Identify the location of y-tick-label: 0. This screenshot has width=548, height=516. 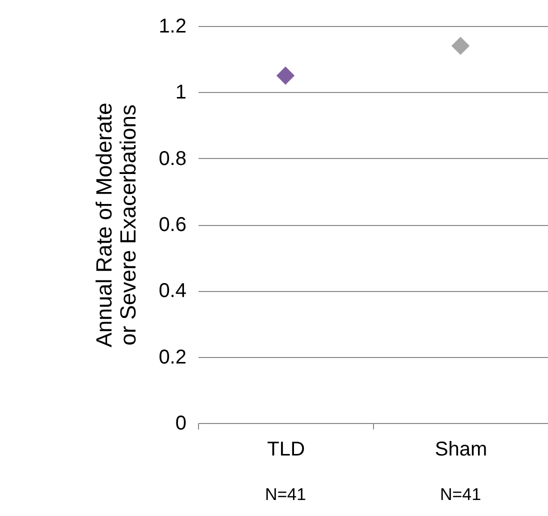
(180, 423).